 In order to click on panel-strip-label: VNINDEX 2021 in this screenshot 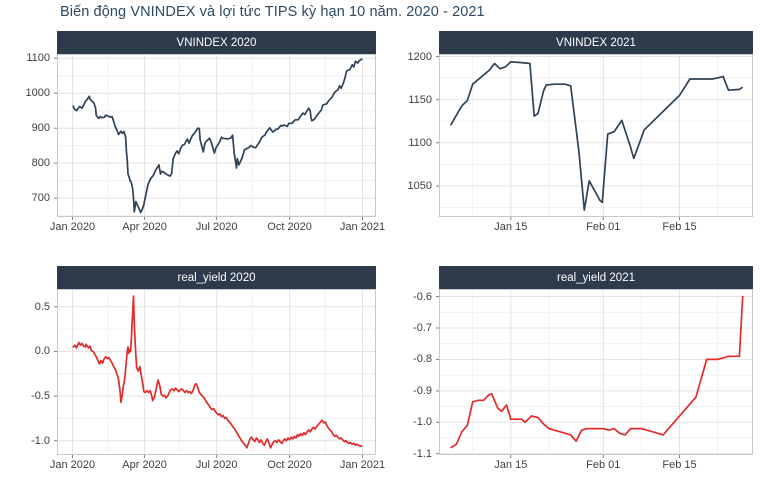, I will do `click(596, 42)`.